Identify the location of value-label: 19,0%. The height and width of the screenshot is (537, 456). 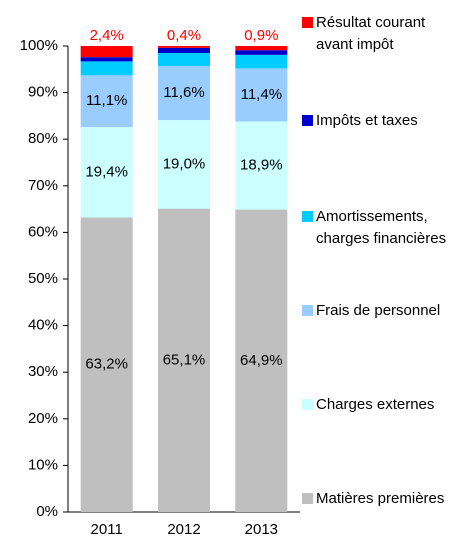
(184, 163).